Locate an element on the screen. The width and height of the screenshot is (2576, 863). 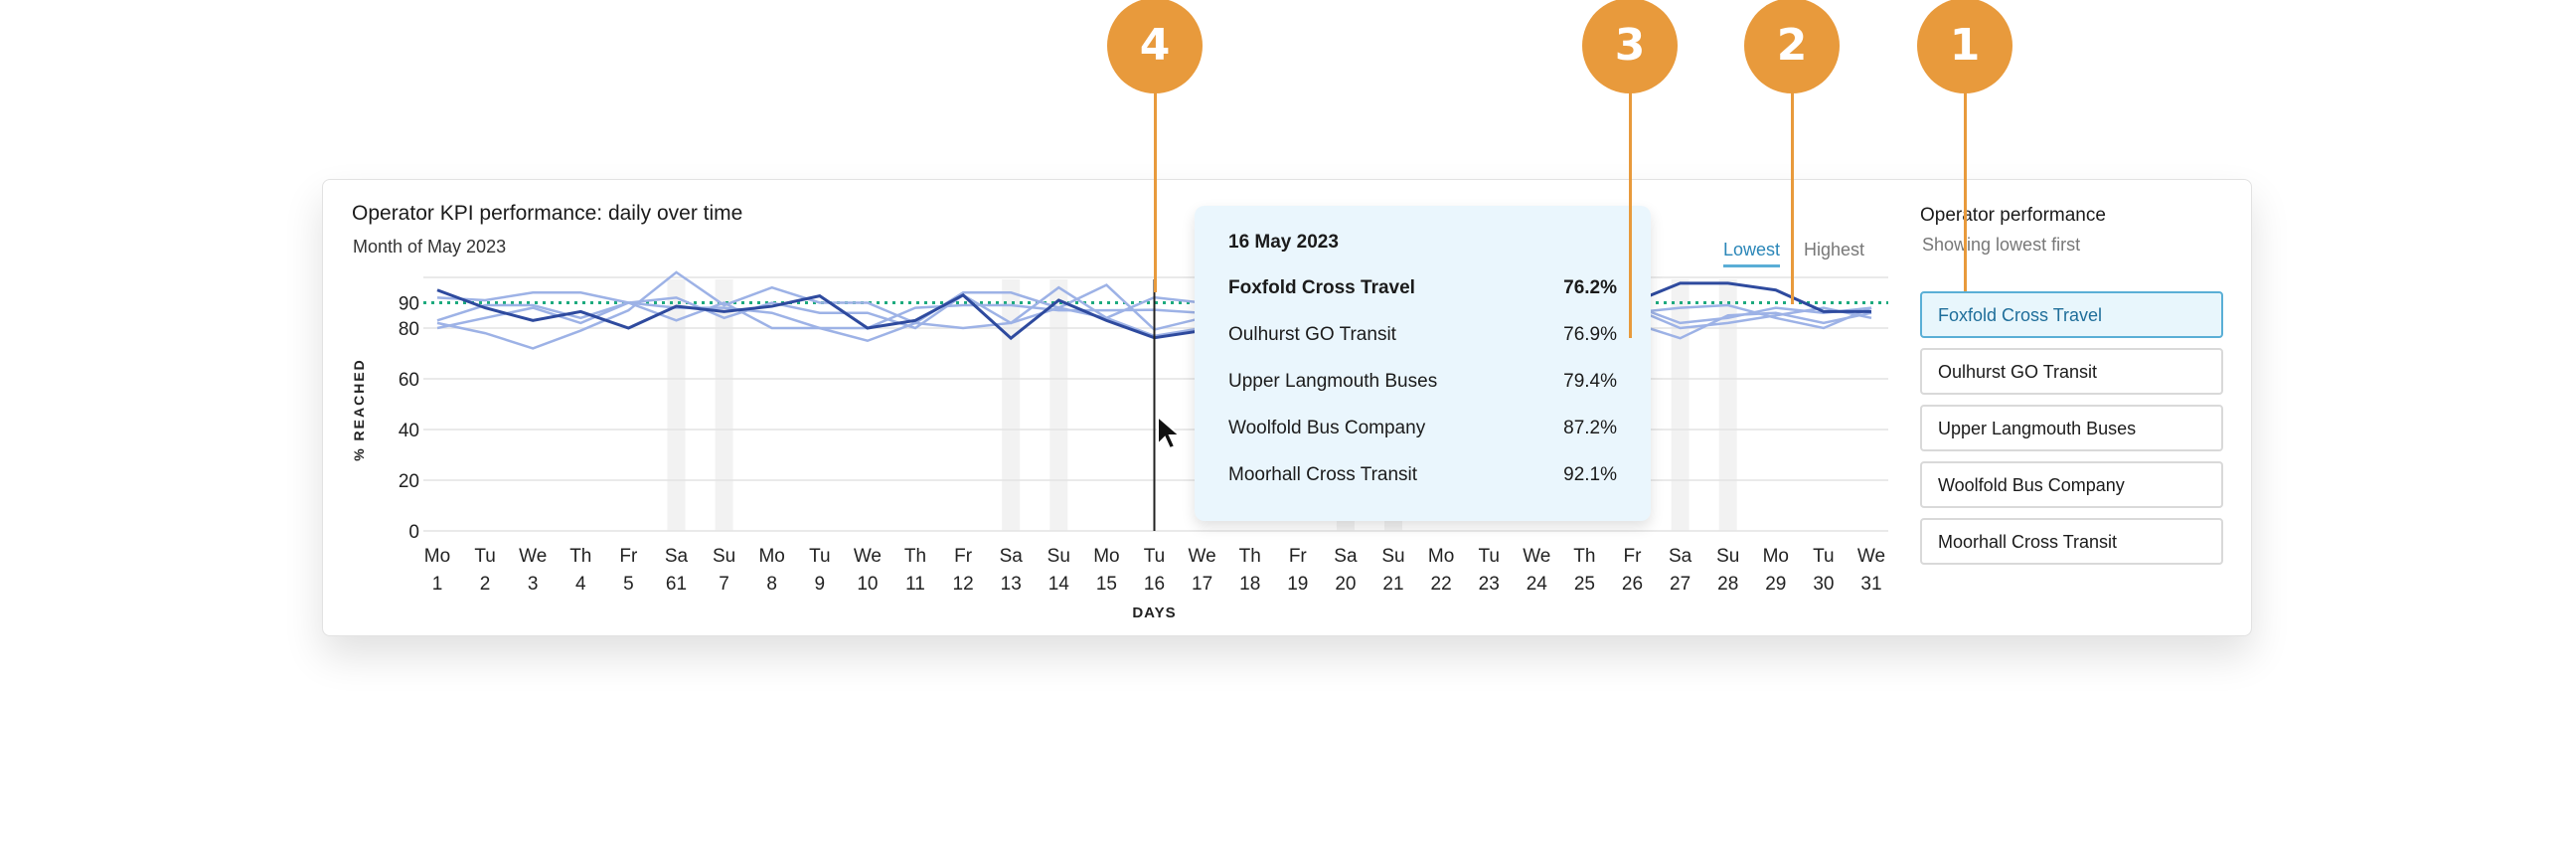
y-tick-label: 40 is located at coordinates (409, 431).